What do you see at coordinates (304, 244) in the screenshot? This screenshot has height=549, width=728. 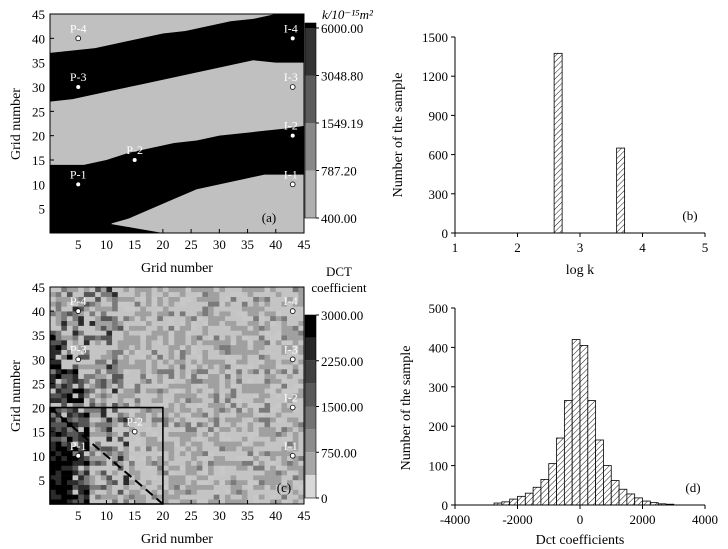 I see `panel-a-x-tick-label: 45` at bounding box center [304, 244].